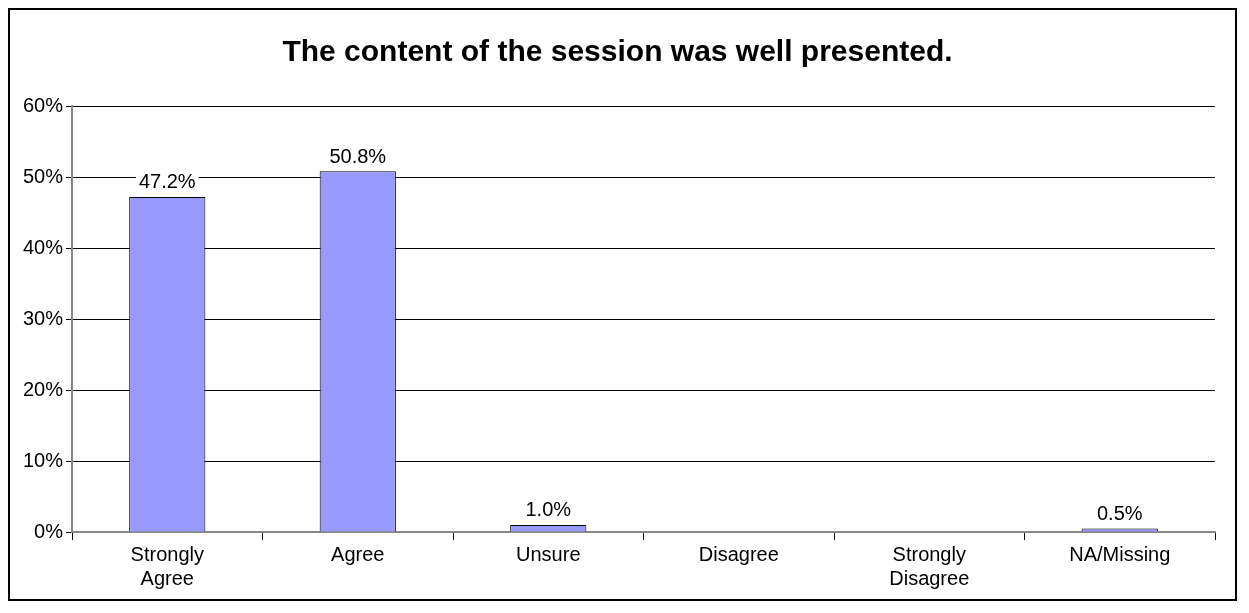  What do you see at coordinates (358, 553) in the screenshot?
I see `x-tick-label: Agree` at bounding box center [358, 553].